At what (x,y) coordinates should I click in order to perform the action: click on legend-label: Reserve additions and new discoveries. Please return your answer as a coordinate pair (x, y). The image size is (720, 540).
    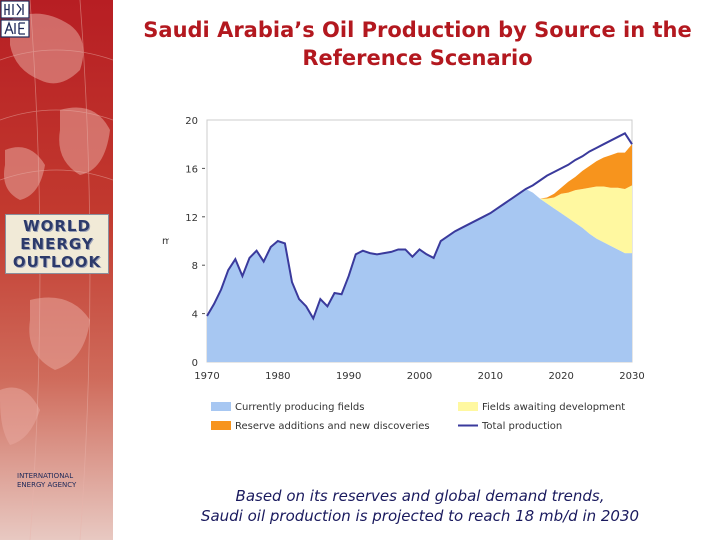
    Looking at the image, I should click on (332, 426).